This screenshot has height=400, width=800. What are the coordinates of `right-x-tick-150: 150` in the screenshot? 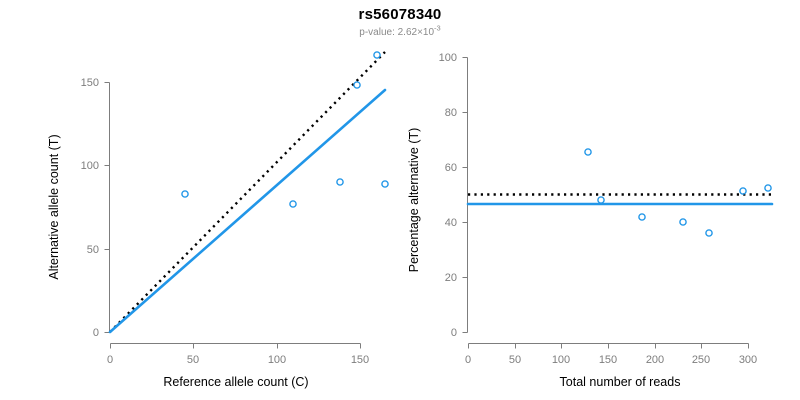 It's located at (608, 360).